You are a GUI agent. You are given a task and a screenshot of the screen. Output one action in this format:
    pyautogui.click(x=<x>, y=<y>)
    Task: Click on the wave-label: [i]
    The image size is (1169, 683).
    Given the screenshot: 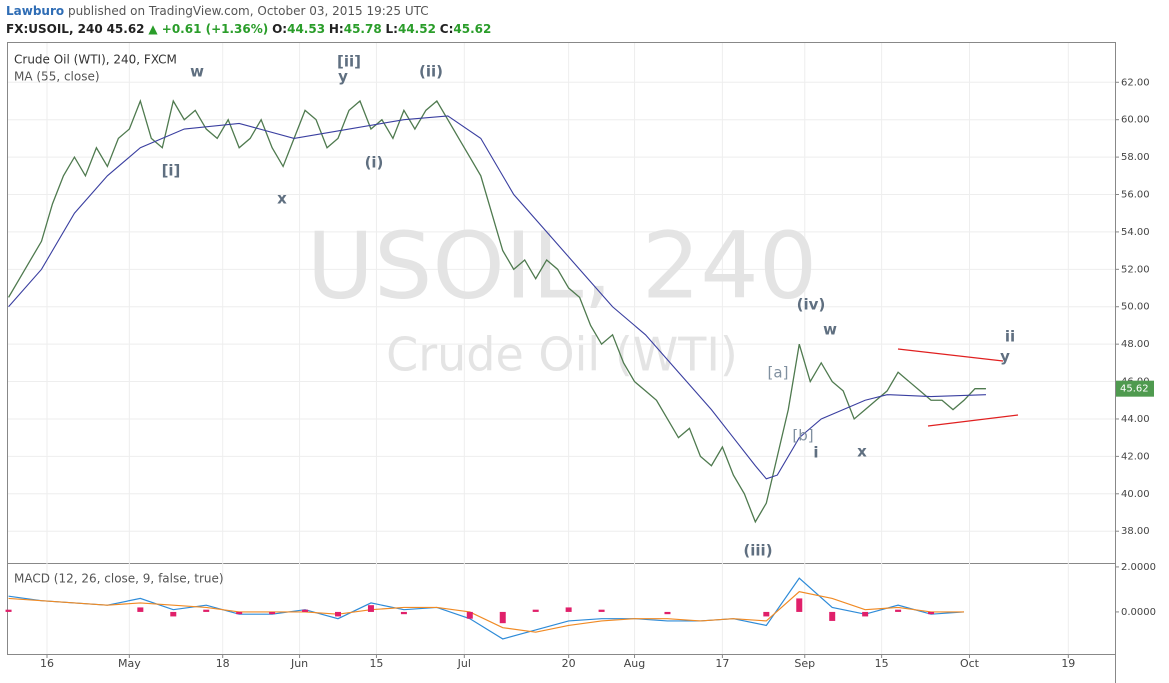 What is the action you would take?
    pyautogui.click(x=171, y=171)
    